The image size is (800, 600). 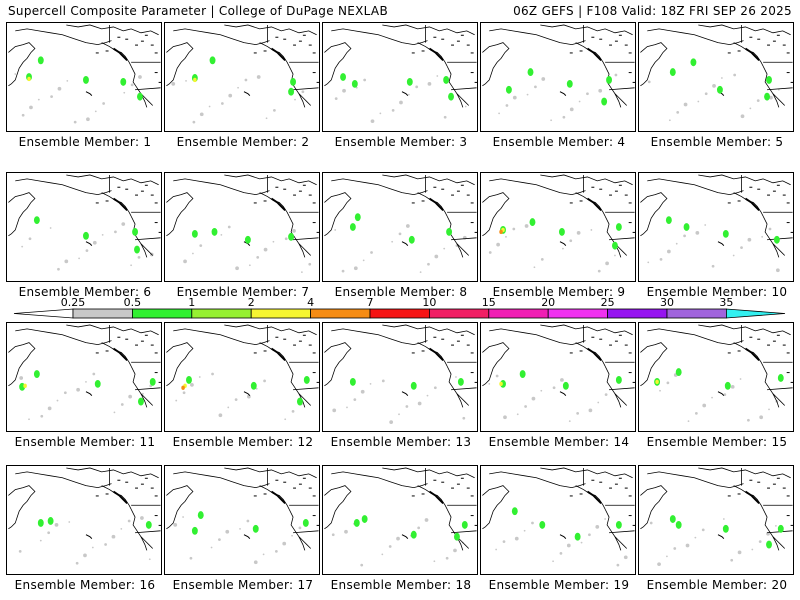 What do you see at coordinates (85, 142) in the screenshot?
I see `member-label: Ensemble Member: 1` at bounding box center [85, 142].